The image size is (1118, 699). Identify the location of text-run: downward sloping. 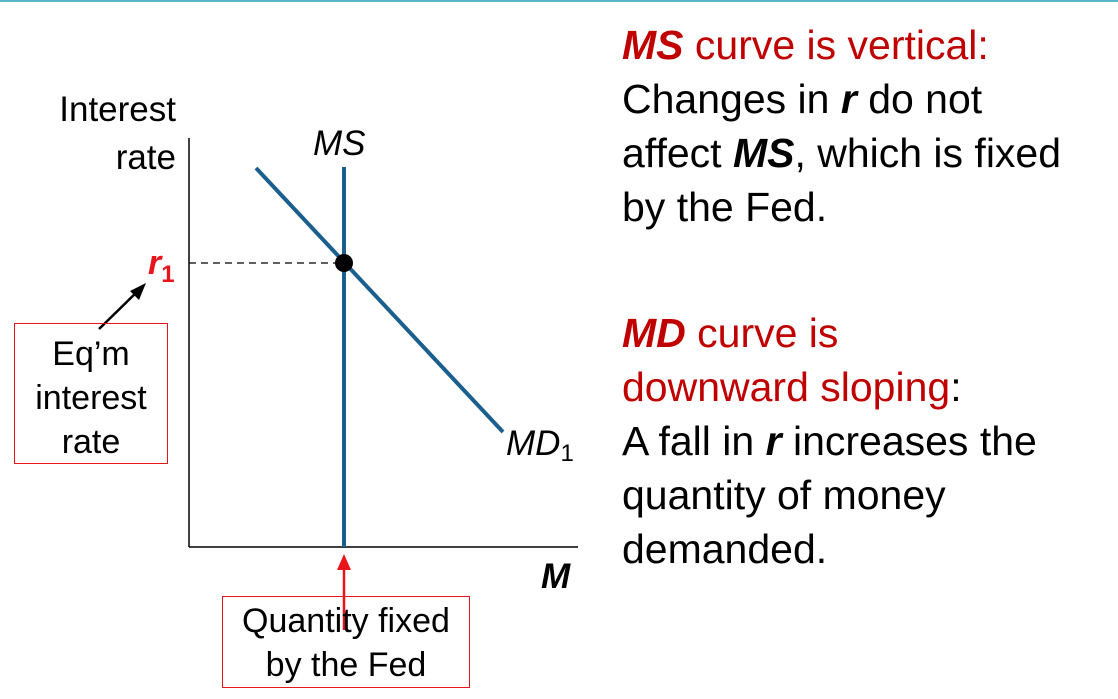
(786, 387).